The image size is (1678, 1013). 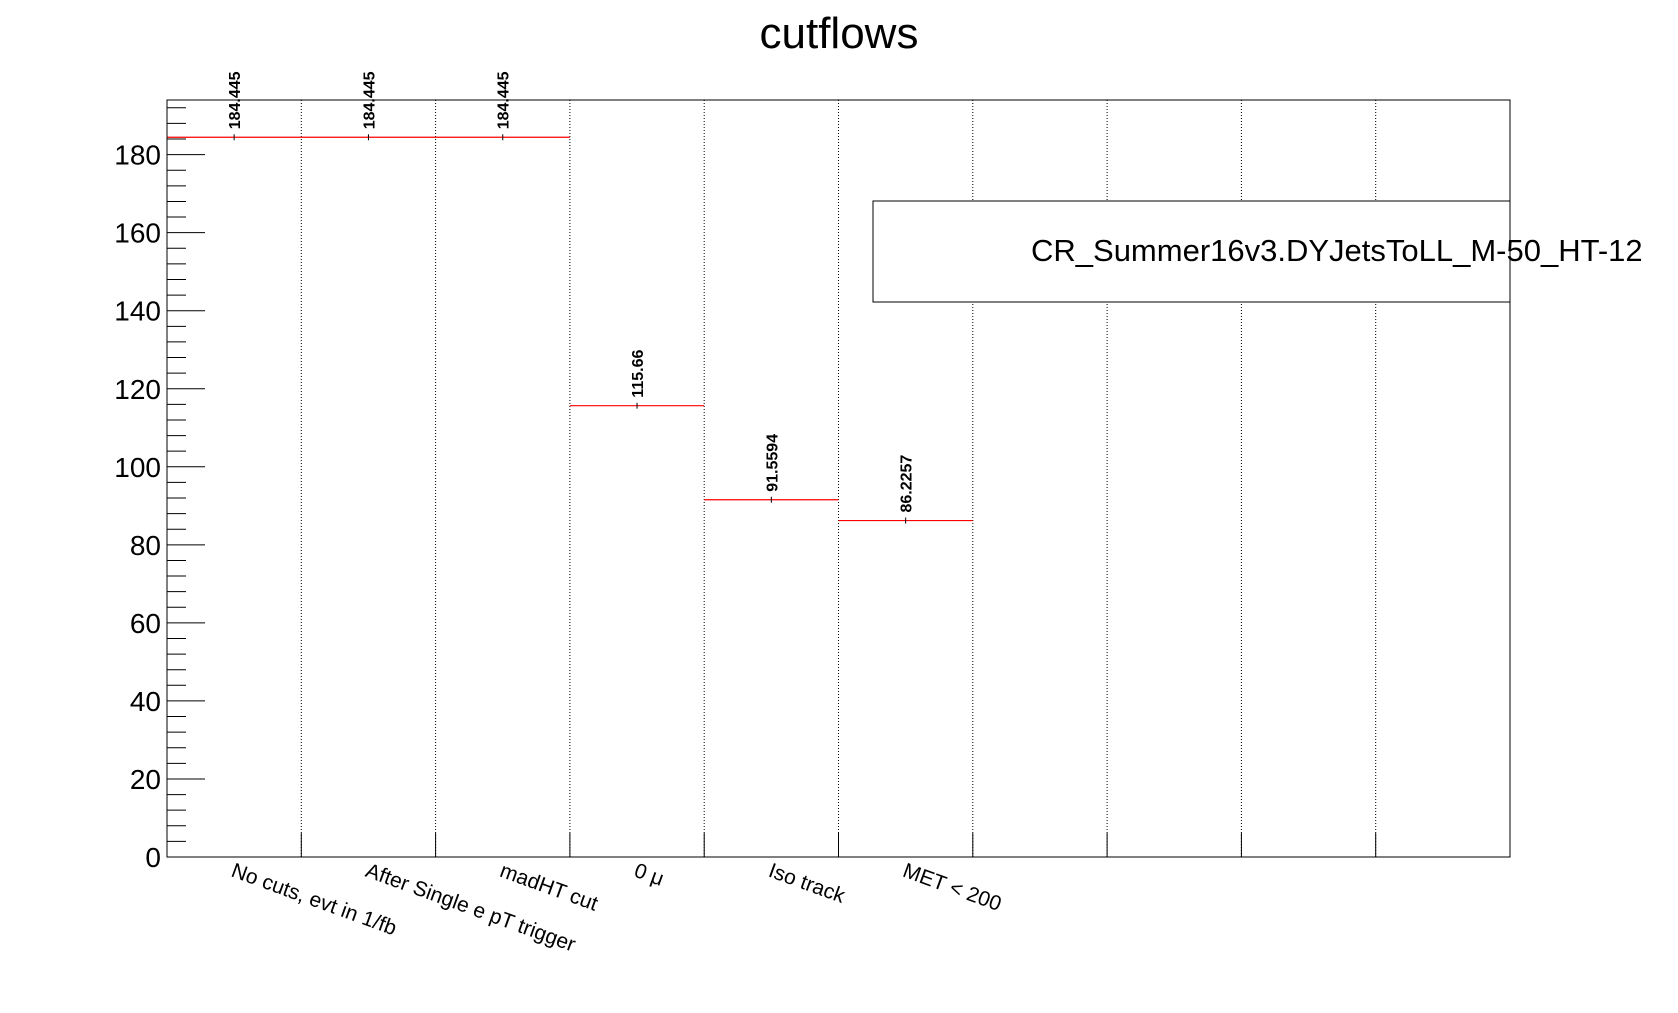 I want to click on data-label: 115.66, so click(x=638, y=374).